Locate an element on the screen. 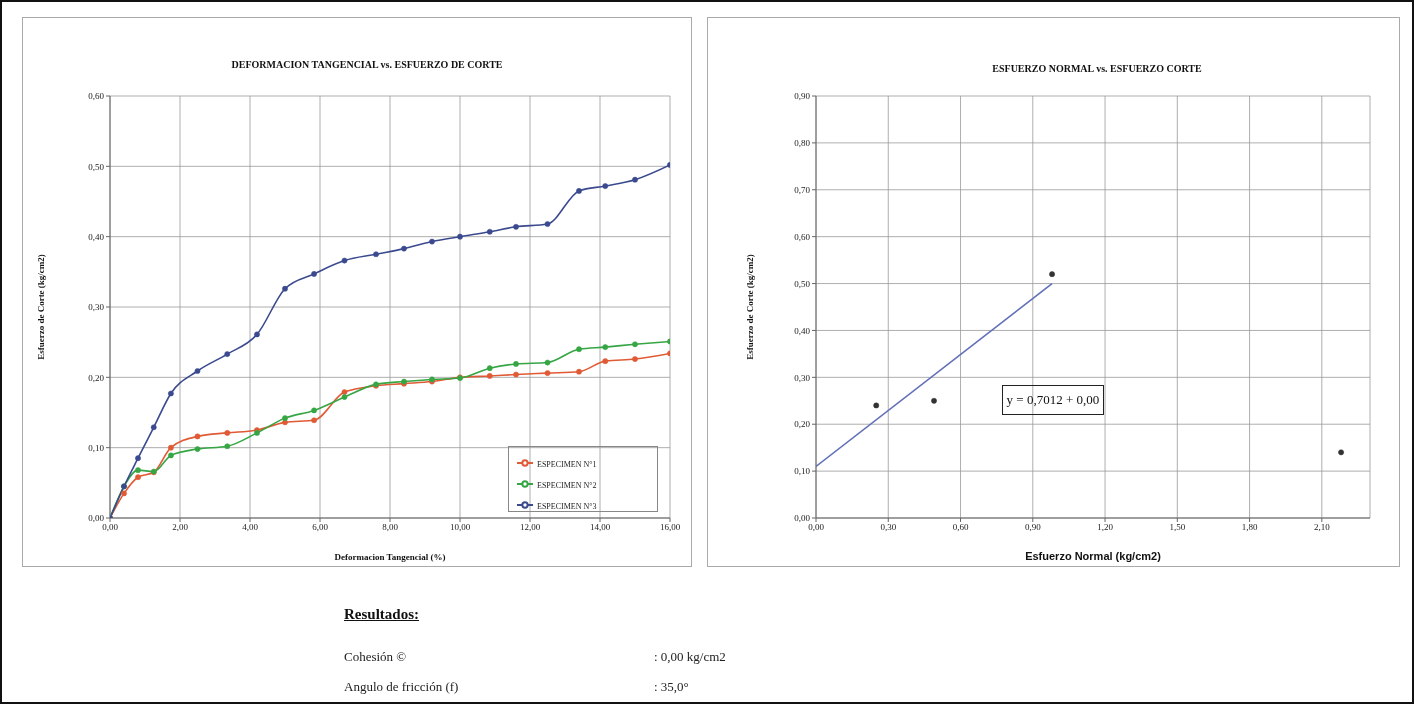 Image resolution: width=1414 pixels, height=704 pixels. text: : 35,0° is located at coordinates (671, 687).